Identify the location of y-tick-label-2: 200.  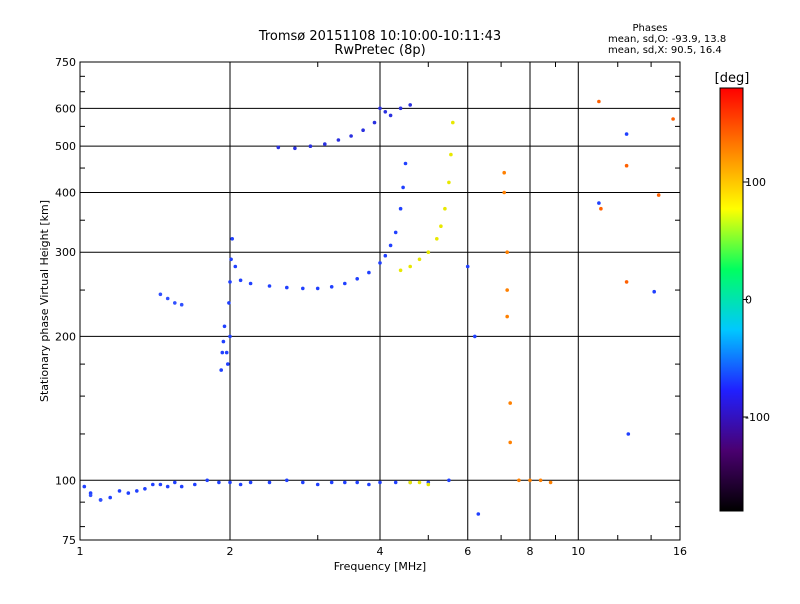
(65, 336).